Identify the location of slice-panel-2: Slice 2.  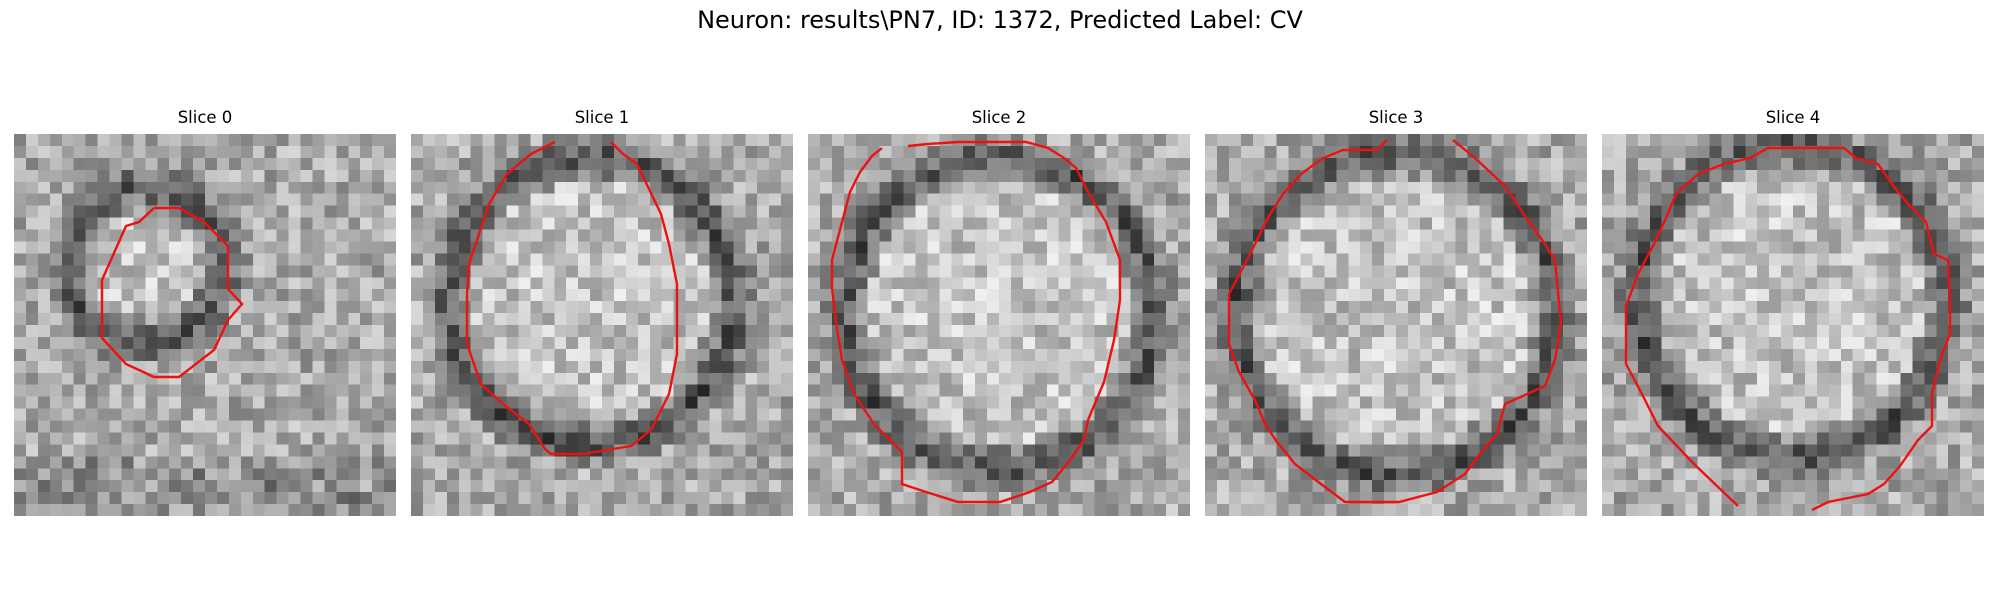
(999, 312).